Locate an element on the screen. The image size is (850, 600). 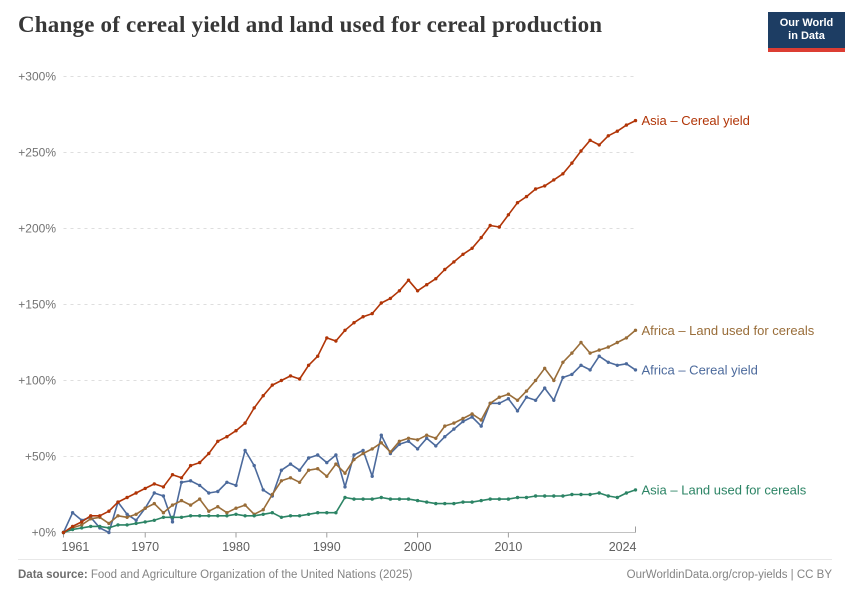
credit-link: OurWorldinData.org/crop-yields | CC BY is located at coordinates (729, 575).